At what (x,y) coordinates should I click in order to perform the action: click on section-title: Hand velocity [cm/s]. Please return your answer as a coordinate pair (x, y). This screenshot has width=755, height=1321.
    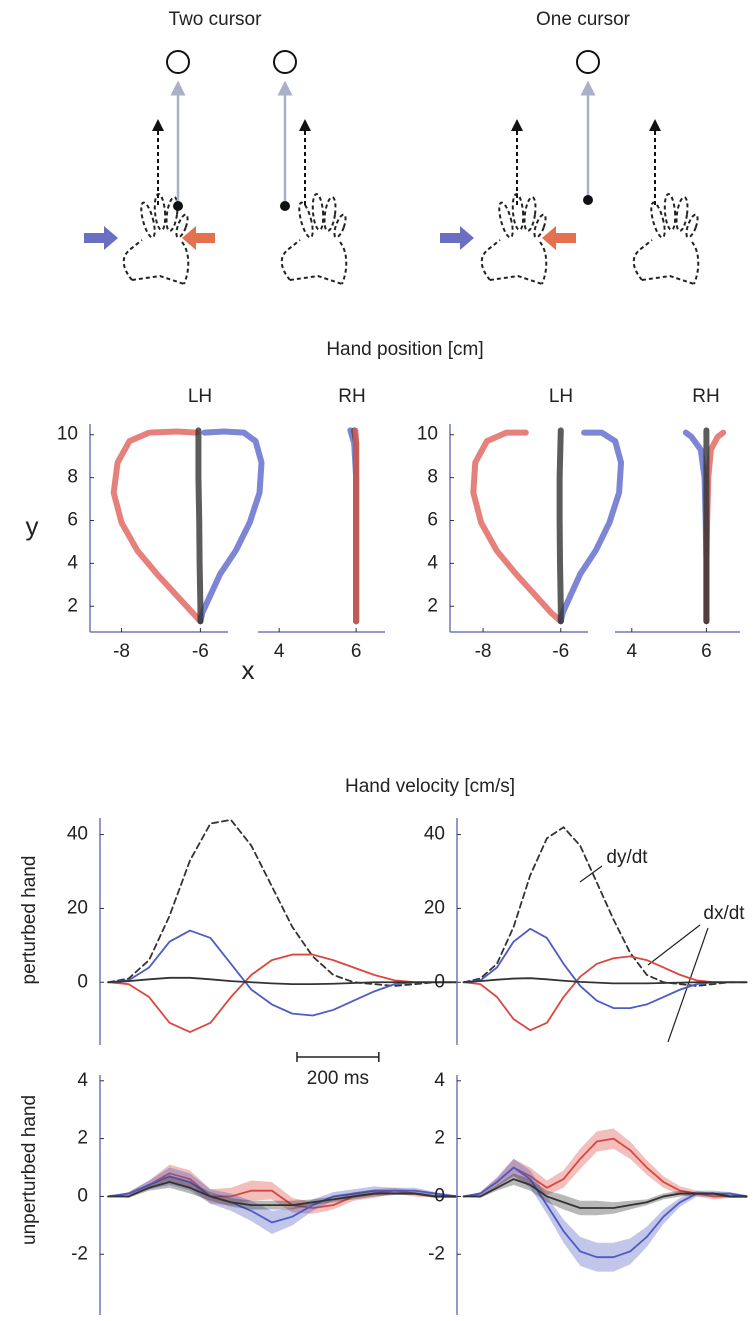
    Looking at the image, I should click on (430, 786).